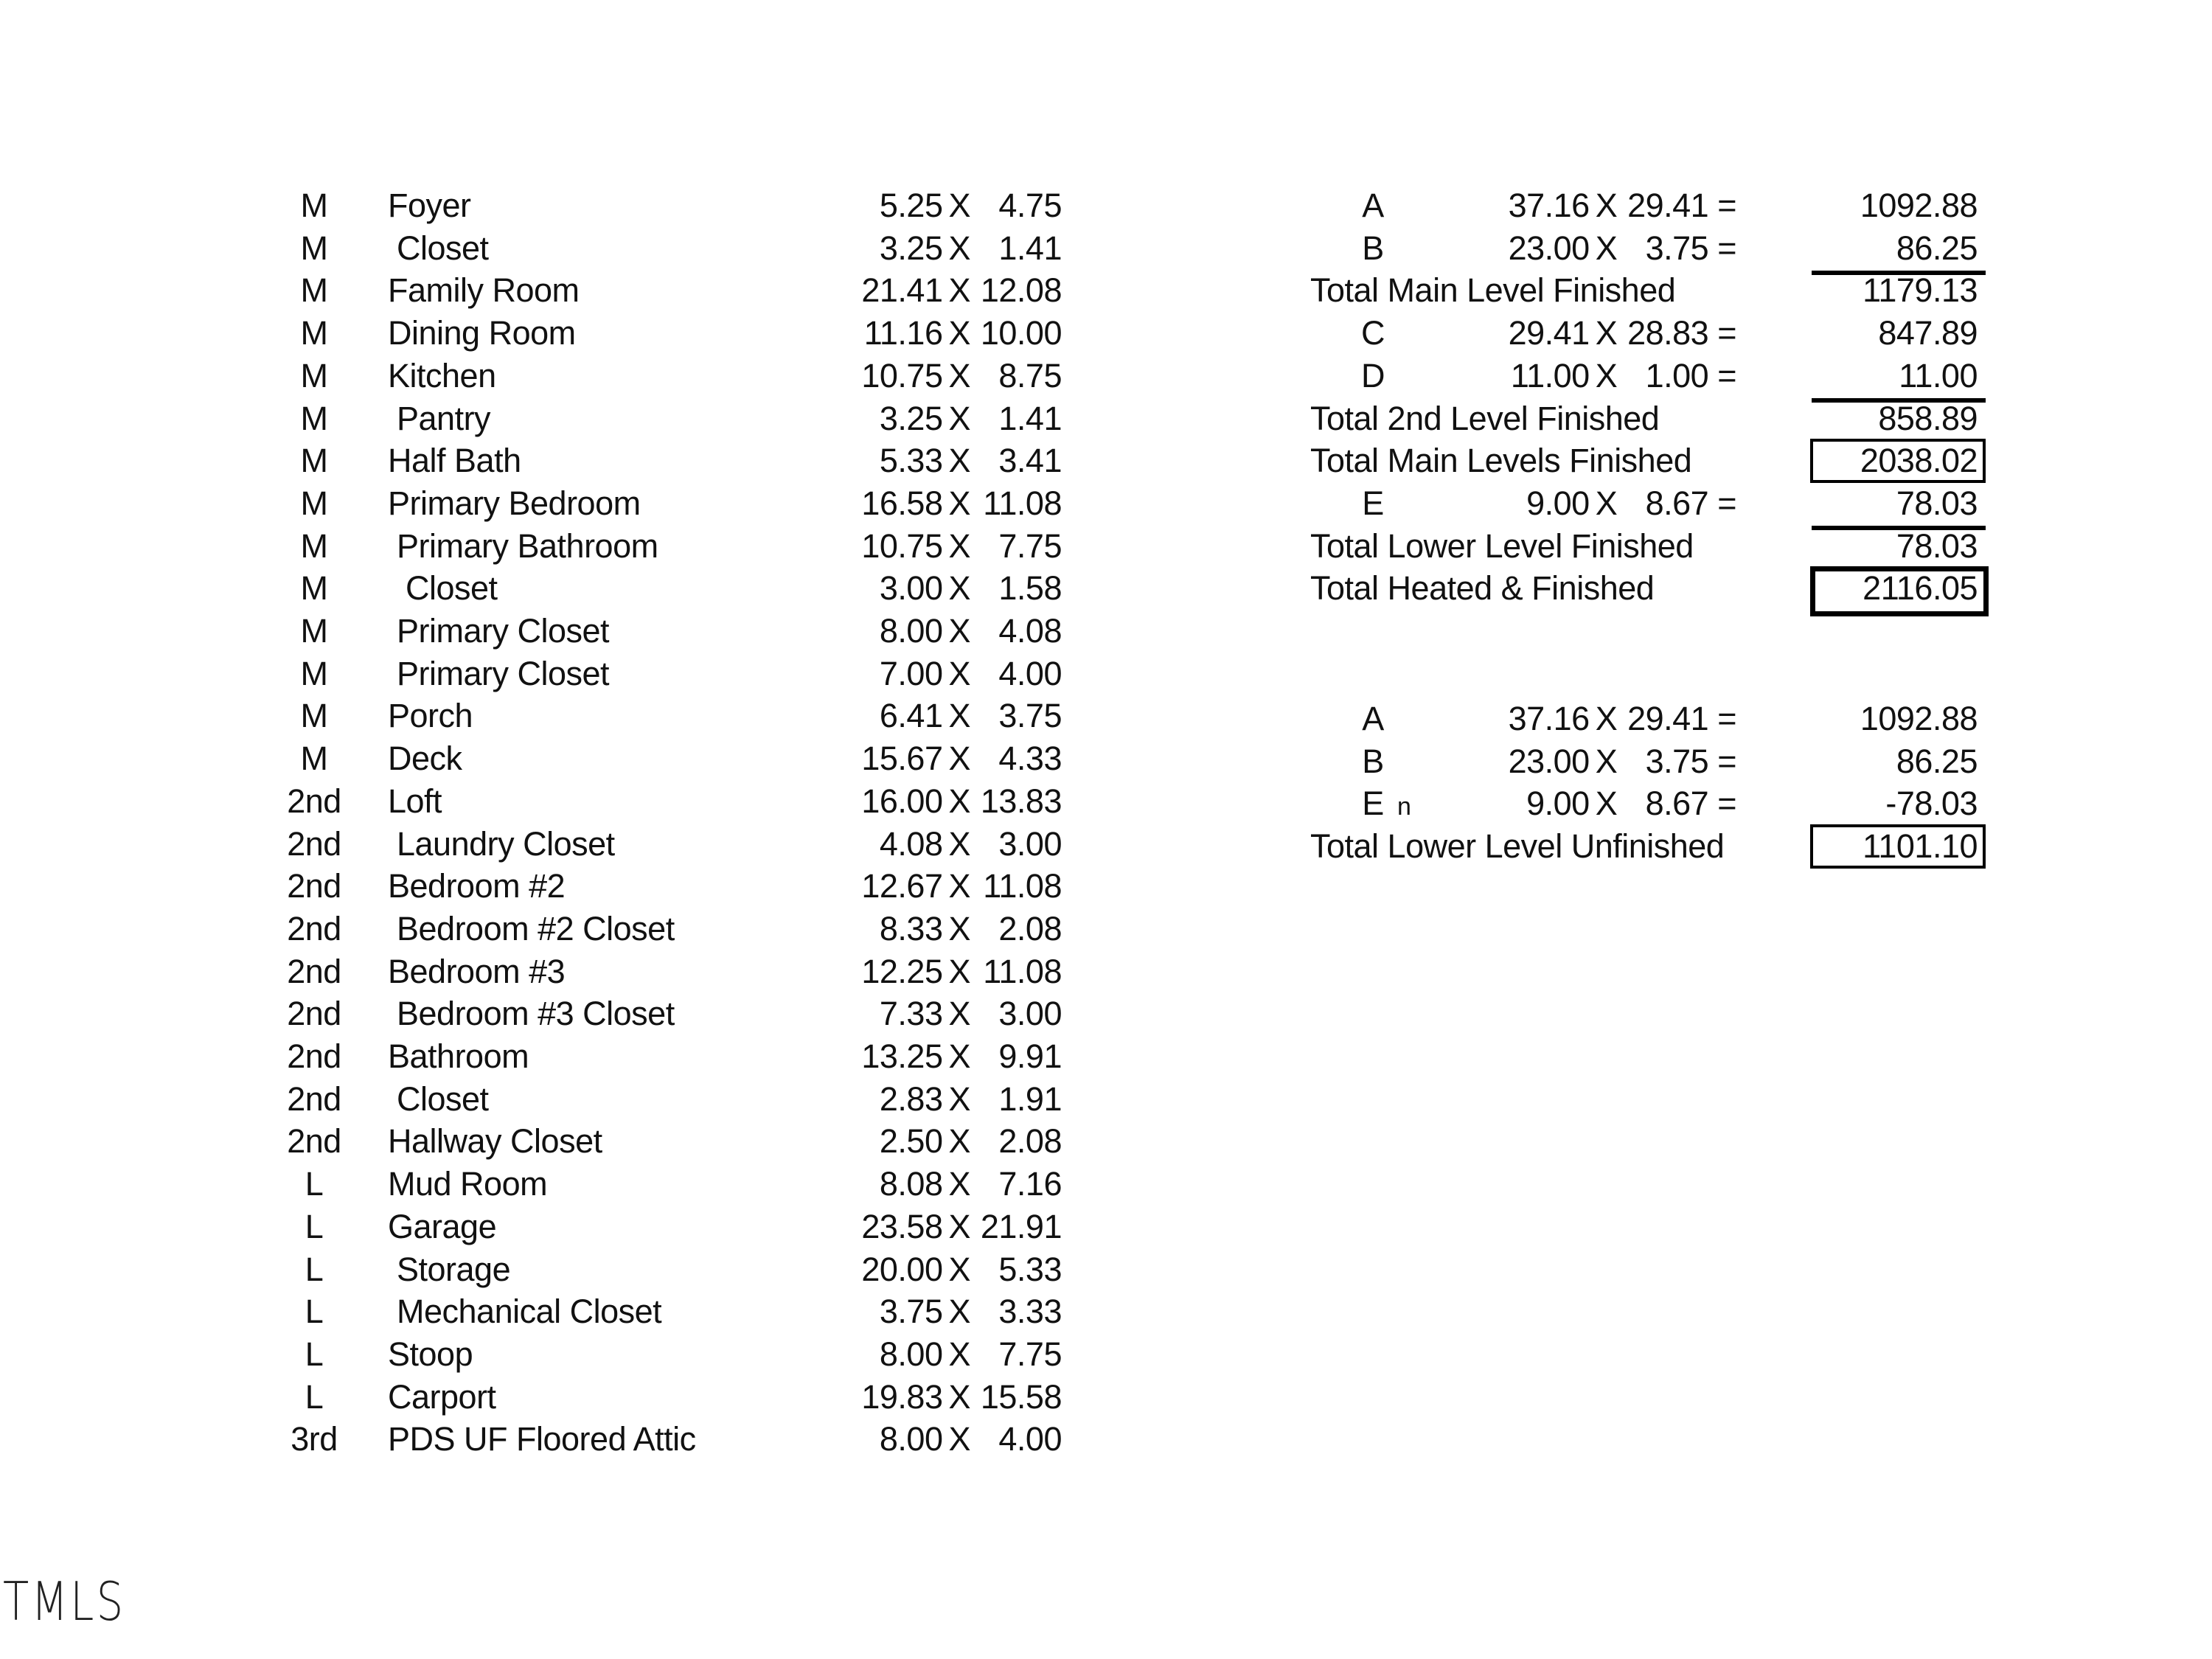  I want to click on room-name: Half Bath, so click(454, 461).